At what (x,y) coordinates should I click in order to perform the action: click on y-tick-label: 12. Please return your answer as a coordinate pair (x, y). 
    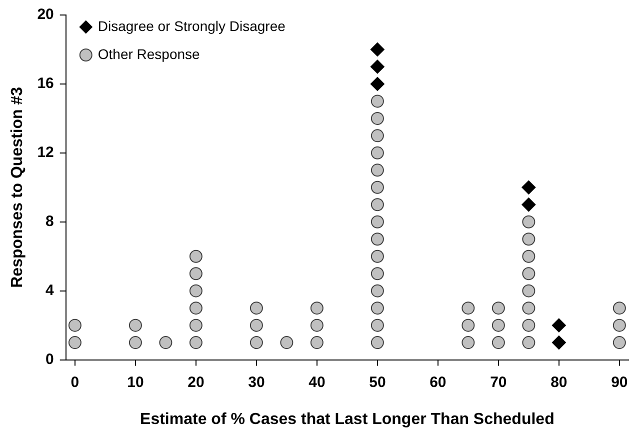
    Looking at the image, I should click on (45, 153).